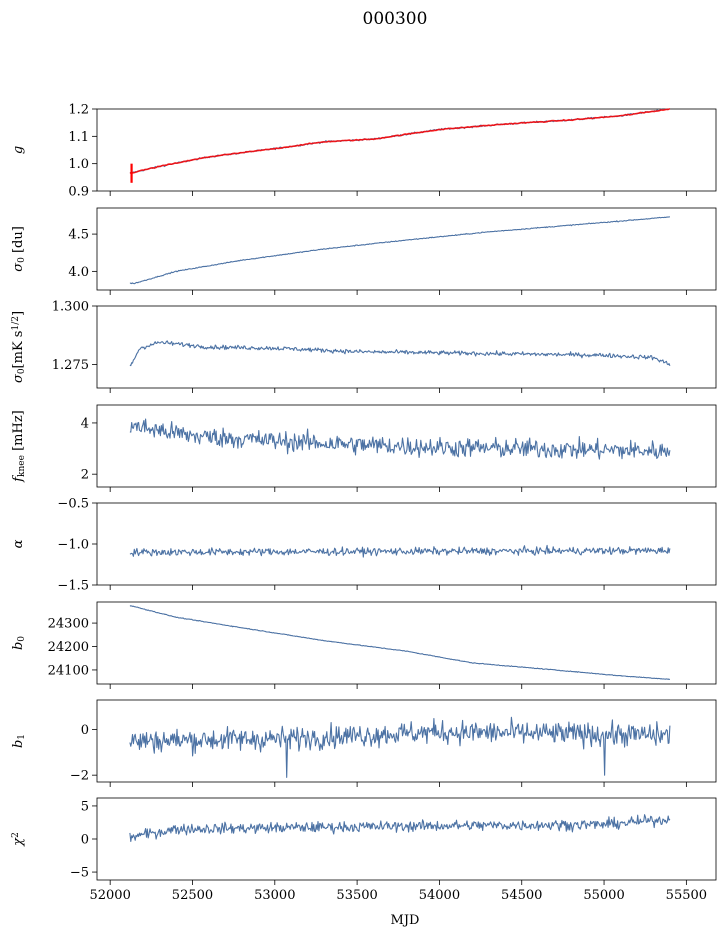 The image size is (725, 936). What do you see at coordinates (192, 895) in the screenshot?
I see `x-tick-label: 52500` at bounding box center [192, 895].